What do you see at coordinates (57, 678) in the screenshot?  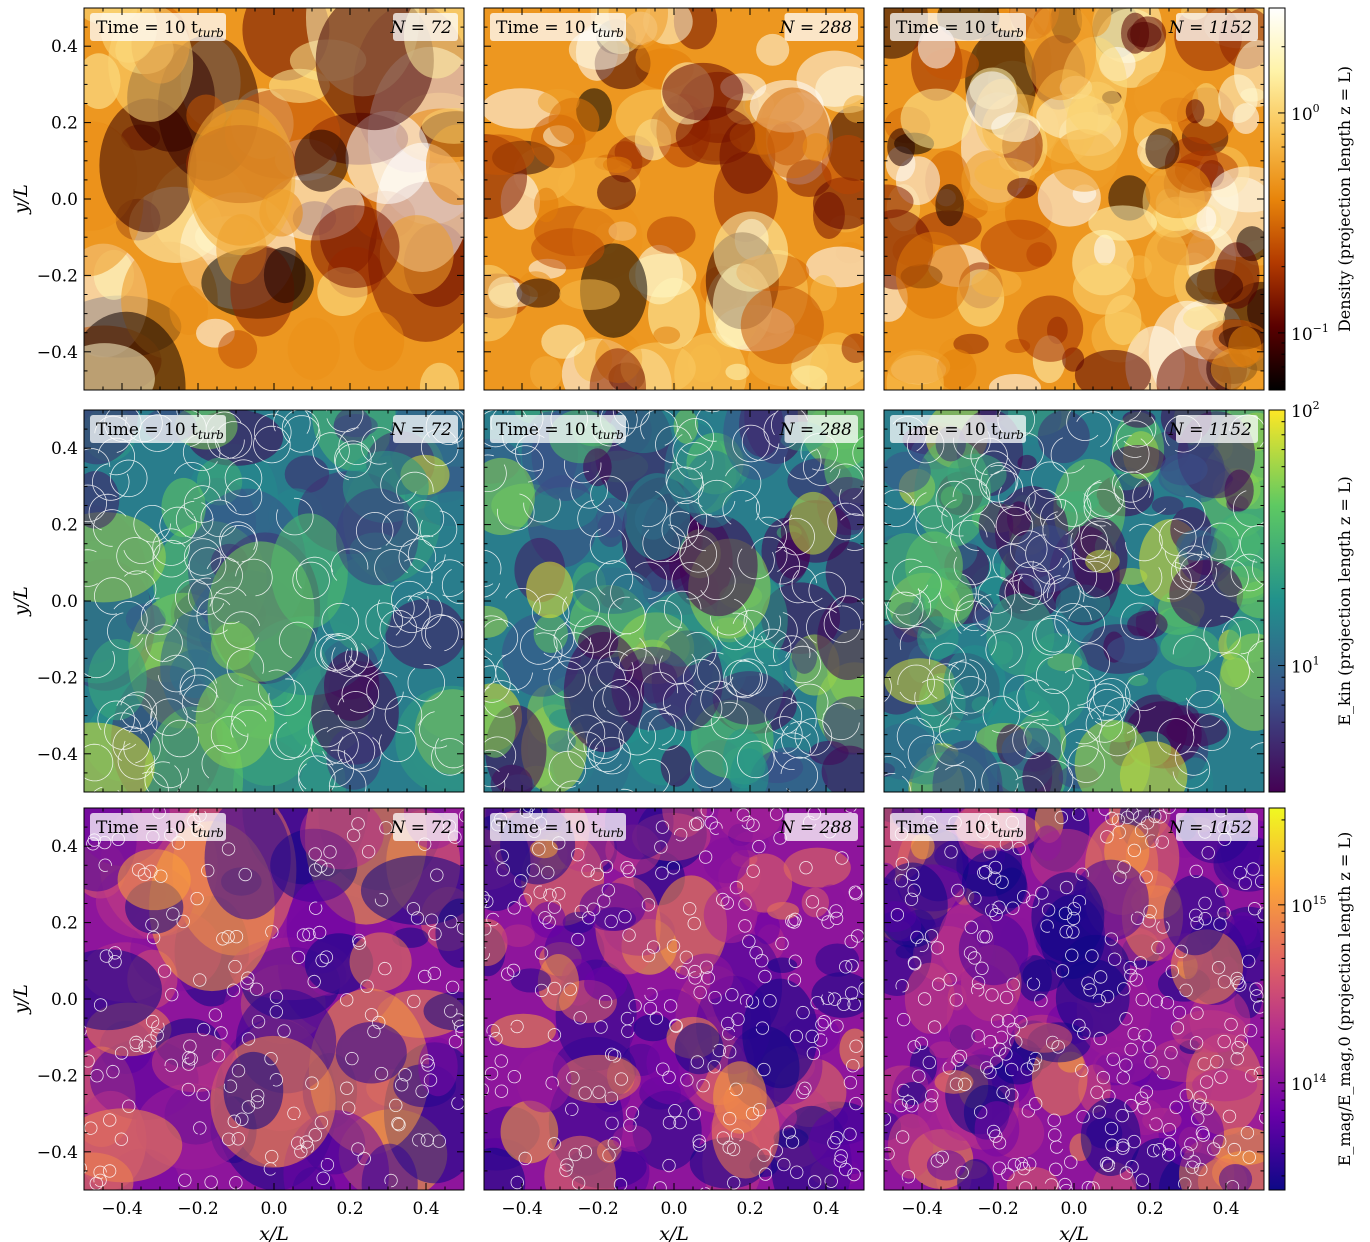 I see `y-tick-label: −0.2` at bounding box center [57, 678].